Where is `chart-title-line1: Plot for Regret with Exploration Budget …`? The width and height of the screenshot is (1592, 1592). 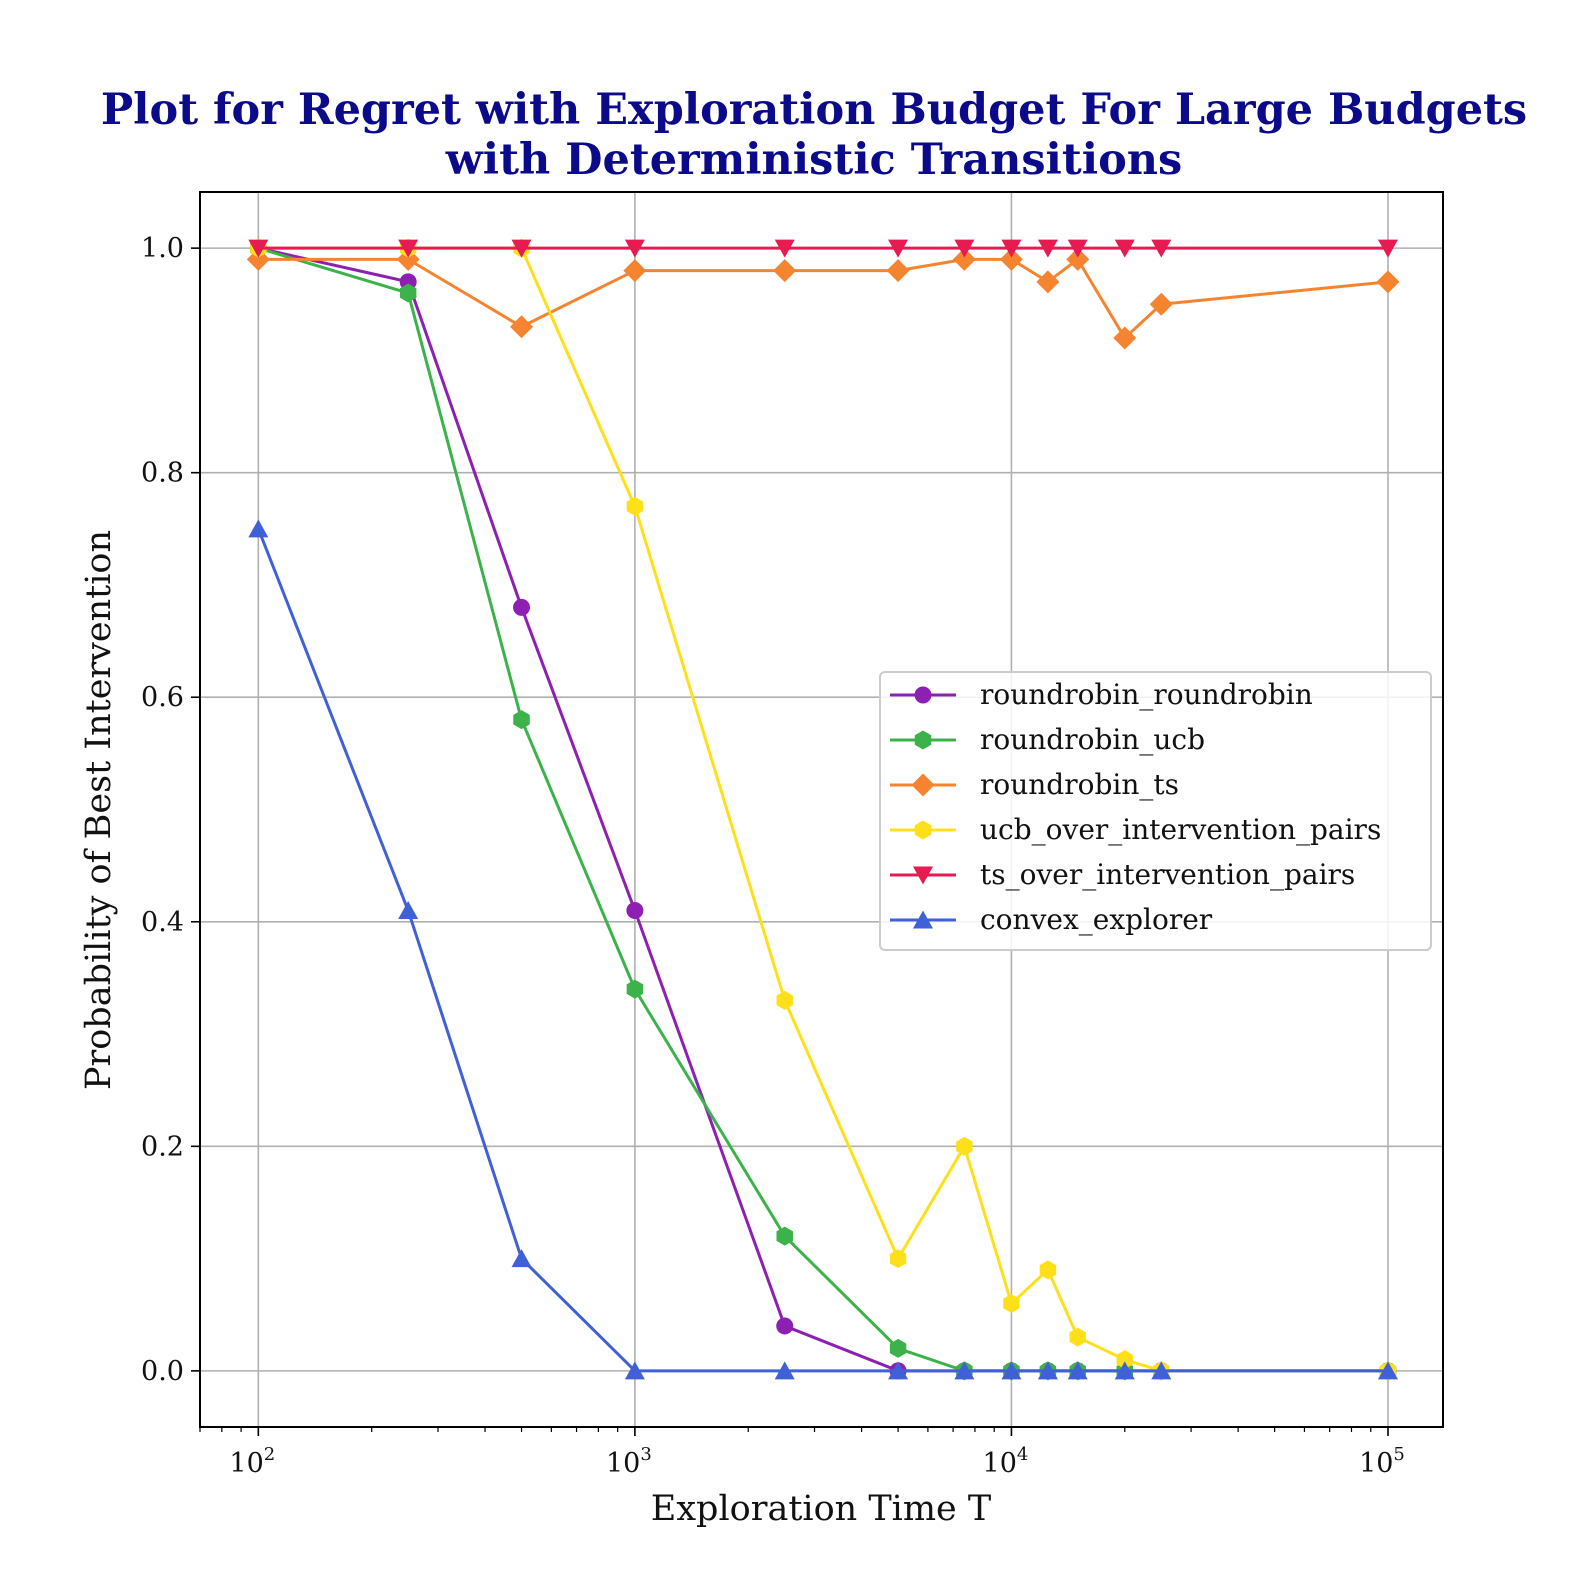 chart-title-line1: Plot for Regret with Exploration Budget … is located at coordinates (814, 110).